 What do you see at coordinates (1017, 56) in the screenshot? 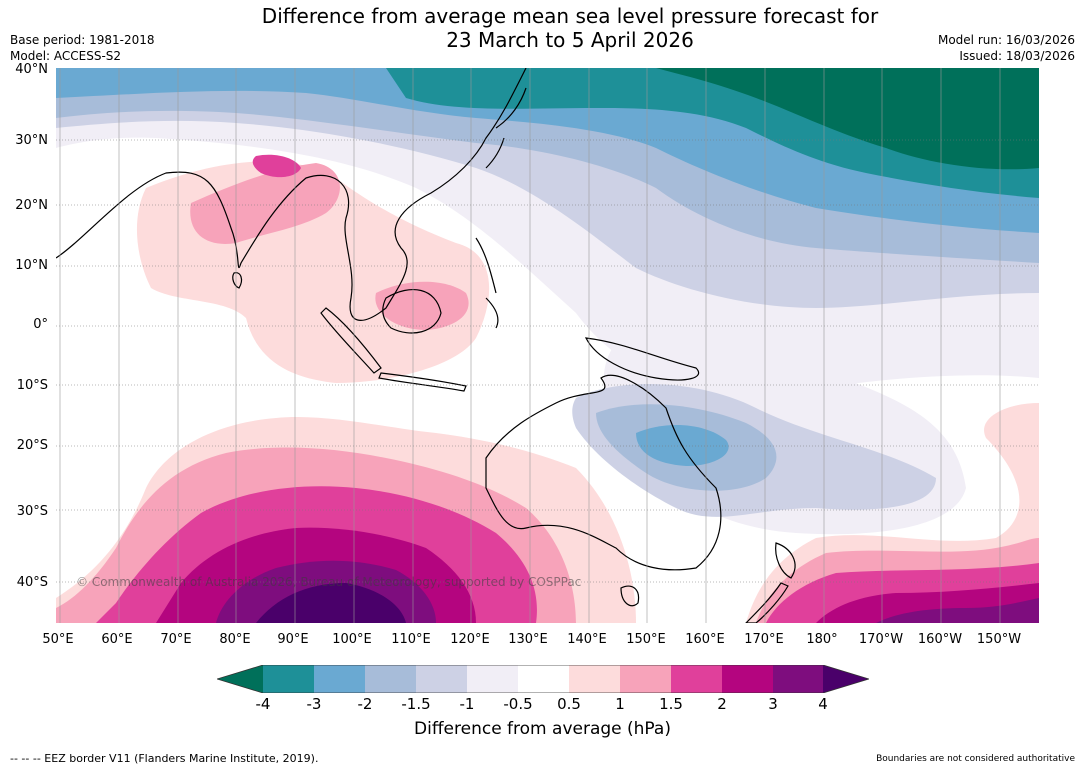
I see `issued-date: Issued: 18/03/2026` at bounding box center [1017, 56].